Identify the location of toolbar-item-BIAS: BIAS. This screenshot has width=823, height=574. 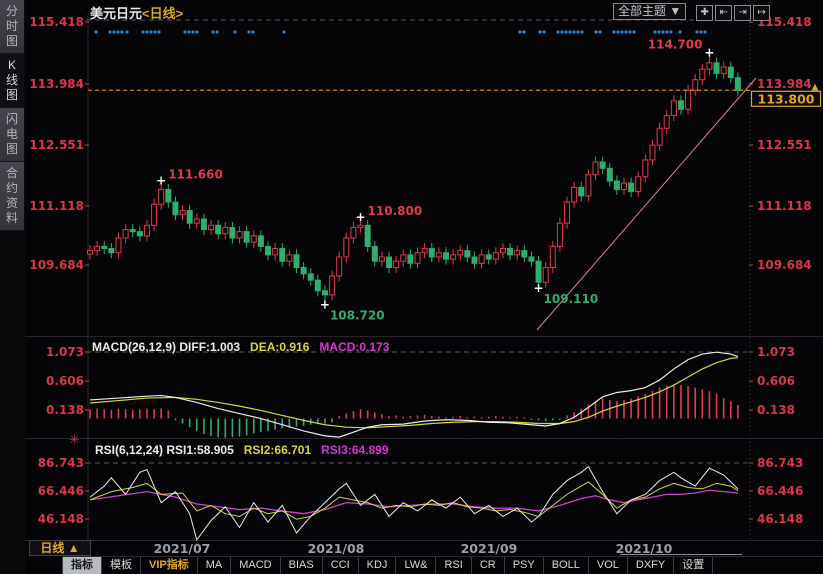
(302, 565).